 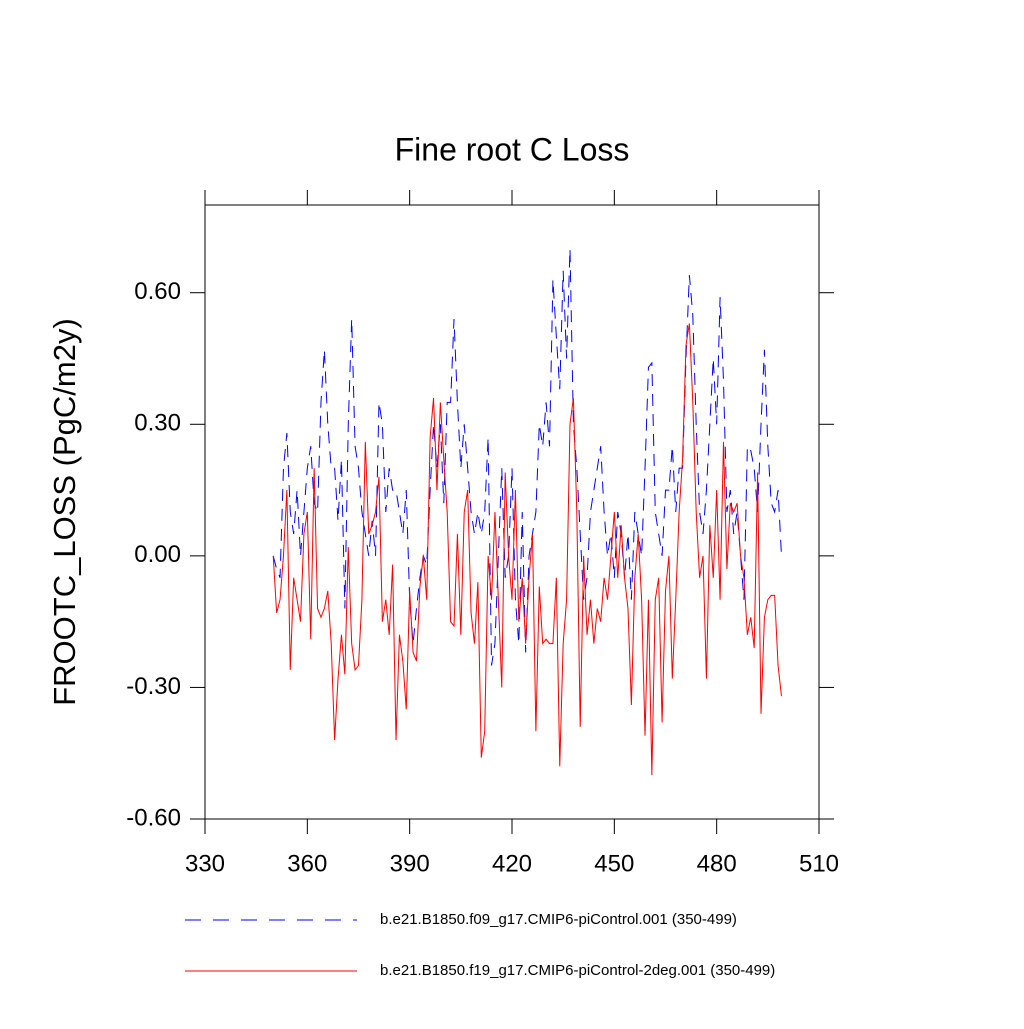 I want to click on y-tick-label: 0.00, so click(x=157, y=554).